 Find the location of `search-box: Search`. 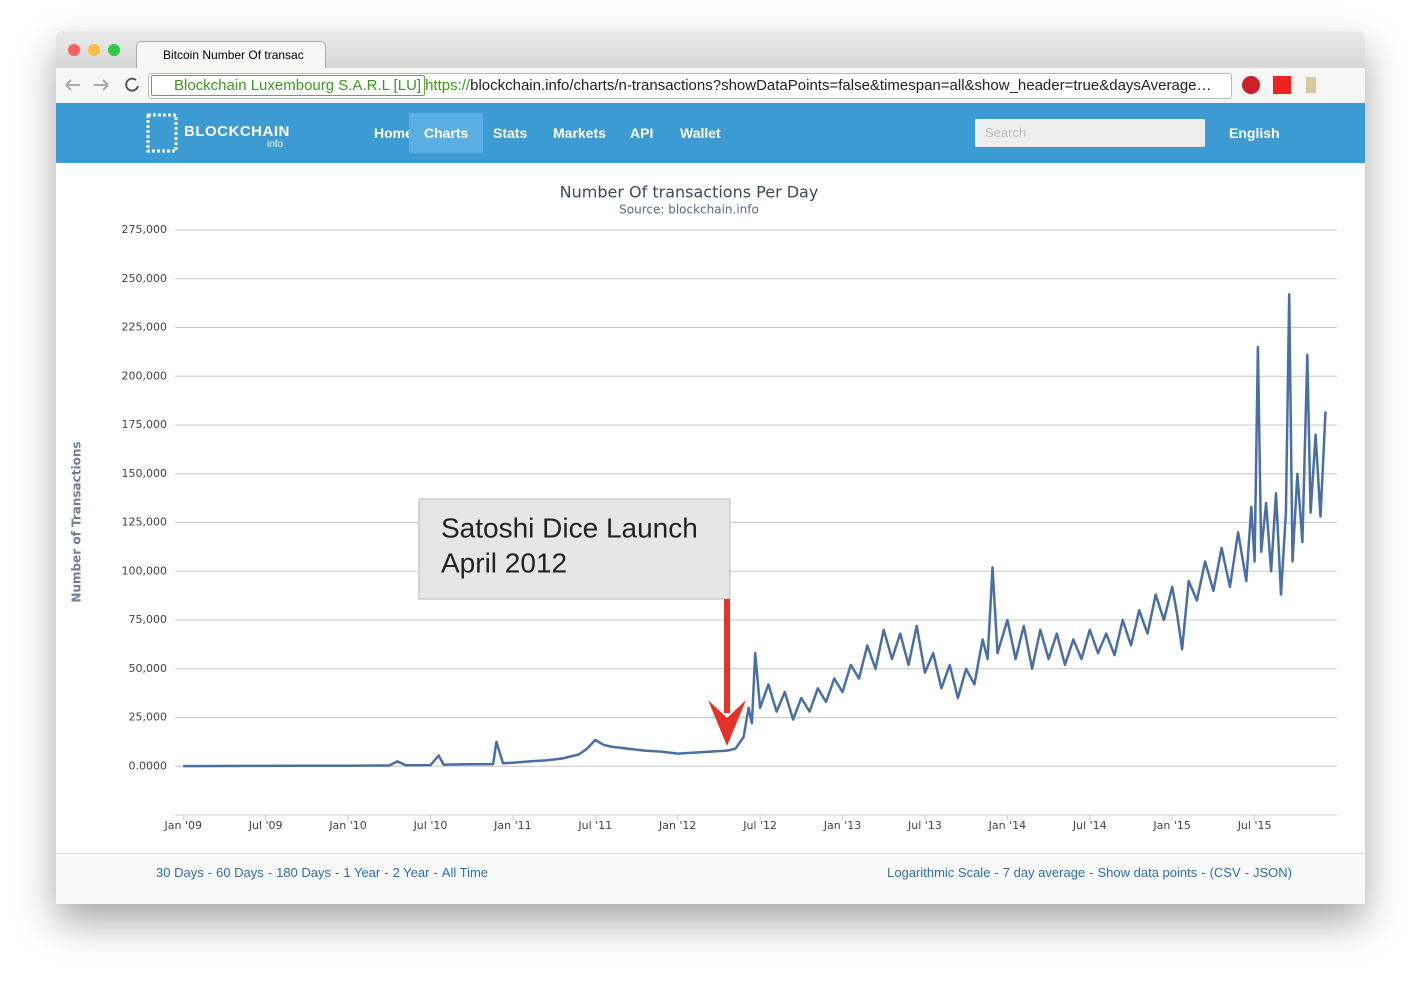

search-box: Search is located at coordinates (1090, 133).